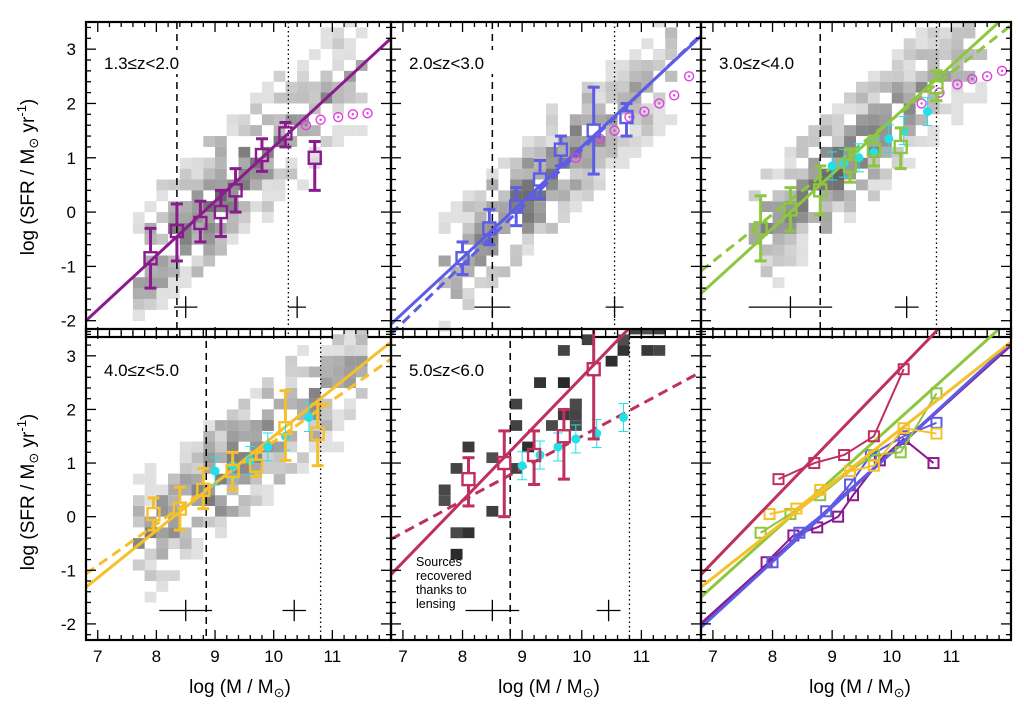 This screenshot has width=1024, height=713. What do you see at coordinates (856, 148) in the screenshot?
I see `fit-line-dashed` at bounding box center [856, 148].